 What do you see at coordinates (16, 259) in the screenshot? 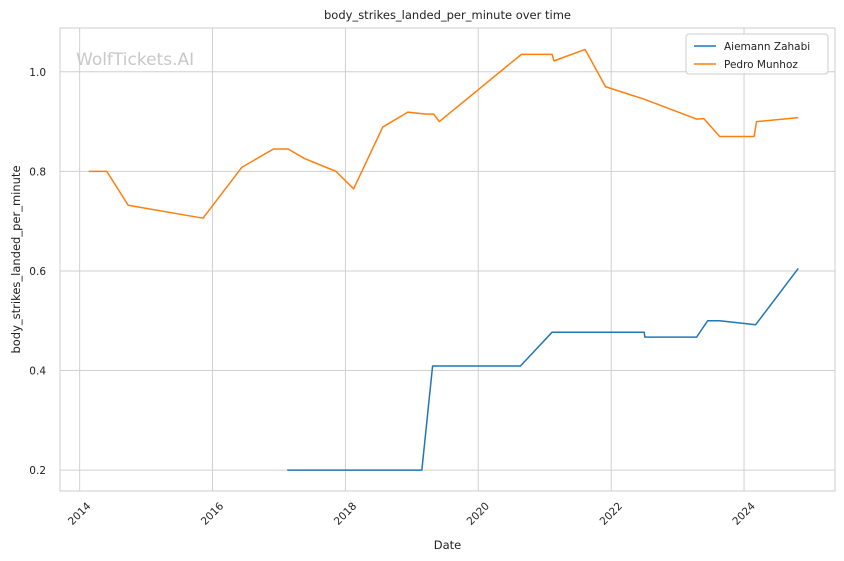
I see `y-axis-label: body_strikes_landed_per_minute` at bounding box center [16, 259].